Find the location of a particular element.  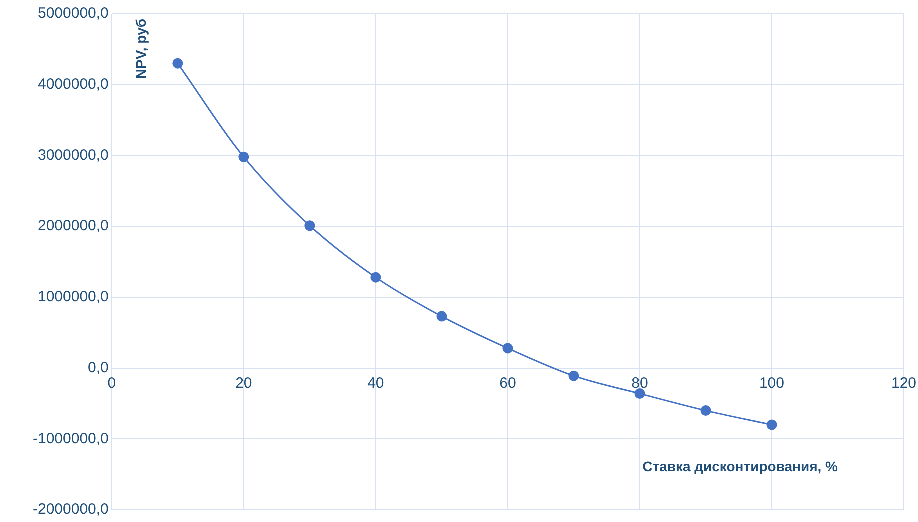

y-tick-label: 4000000,0 is located at coordinates (73, 84).